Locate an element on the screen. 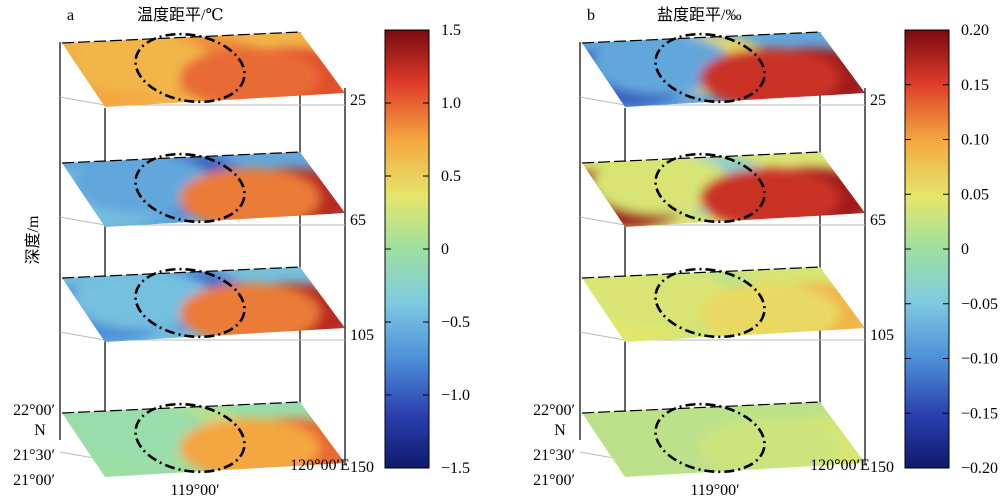  colorbar-tick-label: −0.15 is located at coordinates (979, 413).